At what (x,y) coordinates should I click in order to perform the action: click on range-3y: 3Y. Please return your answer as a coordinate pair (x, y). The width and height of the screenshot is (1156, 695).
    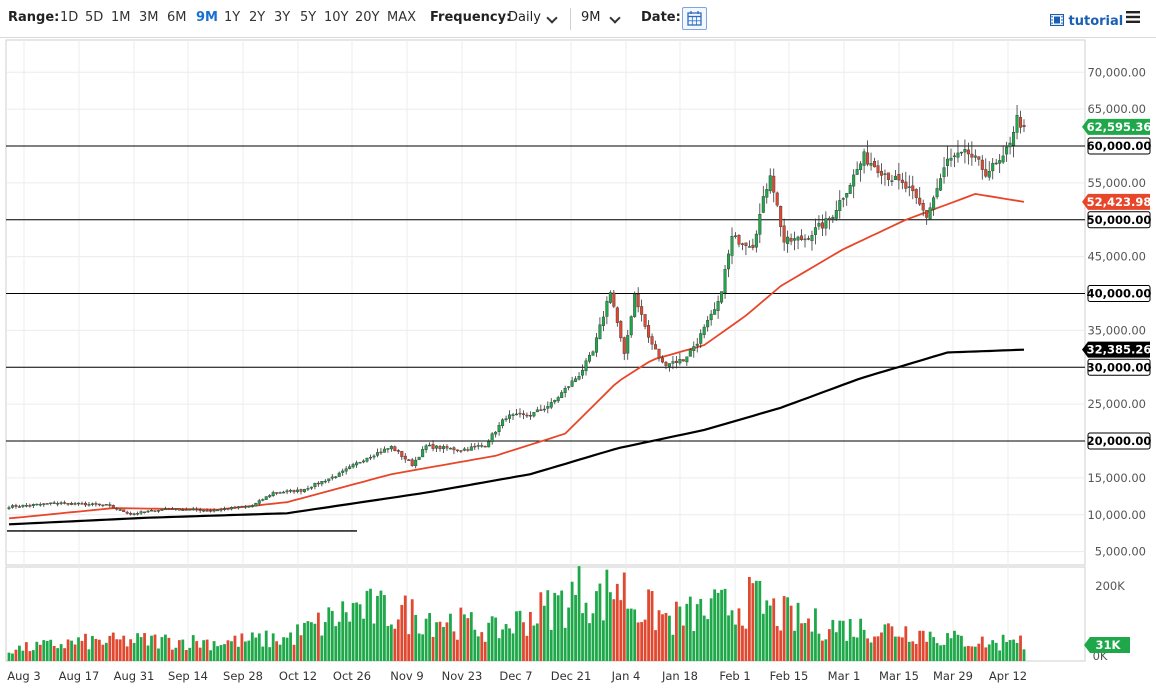
    Looking at the image, I should click on (282, 17).